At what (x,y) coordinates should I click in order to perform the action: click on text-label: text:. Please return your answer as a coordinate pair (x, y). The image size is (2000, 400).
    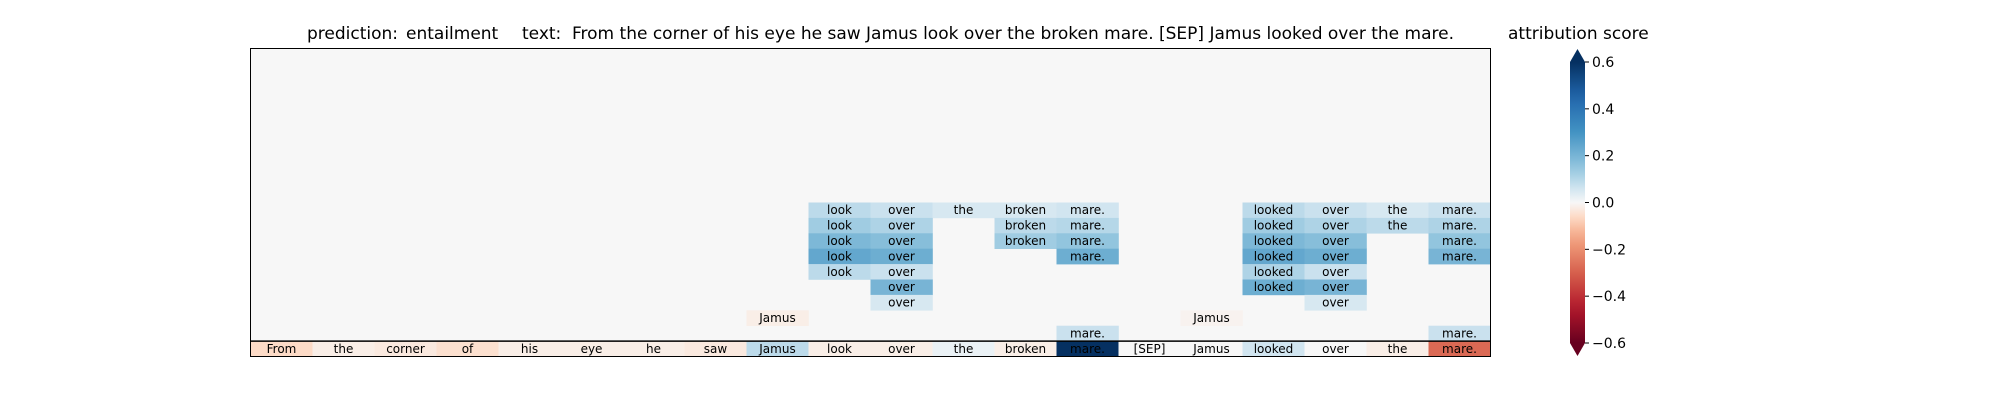
    Looking at the image, I should click on (541, 34).